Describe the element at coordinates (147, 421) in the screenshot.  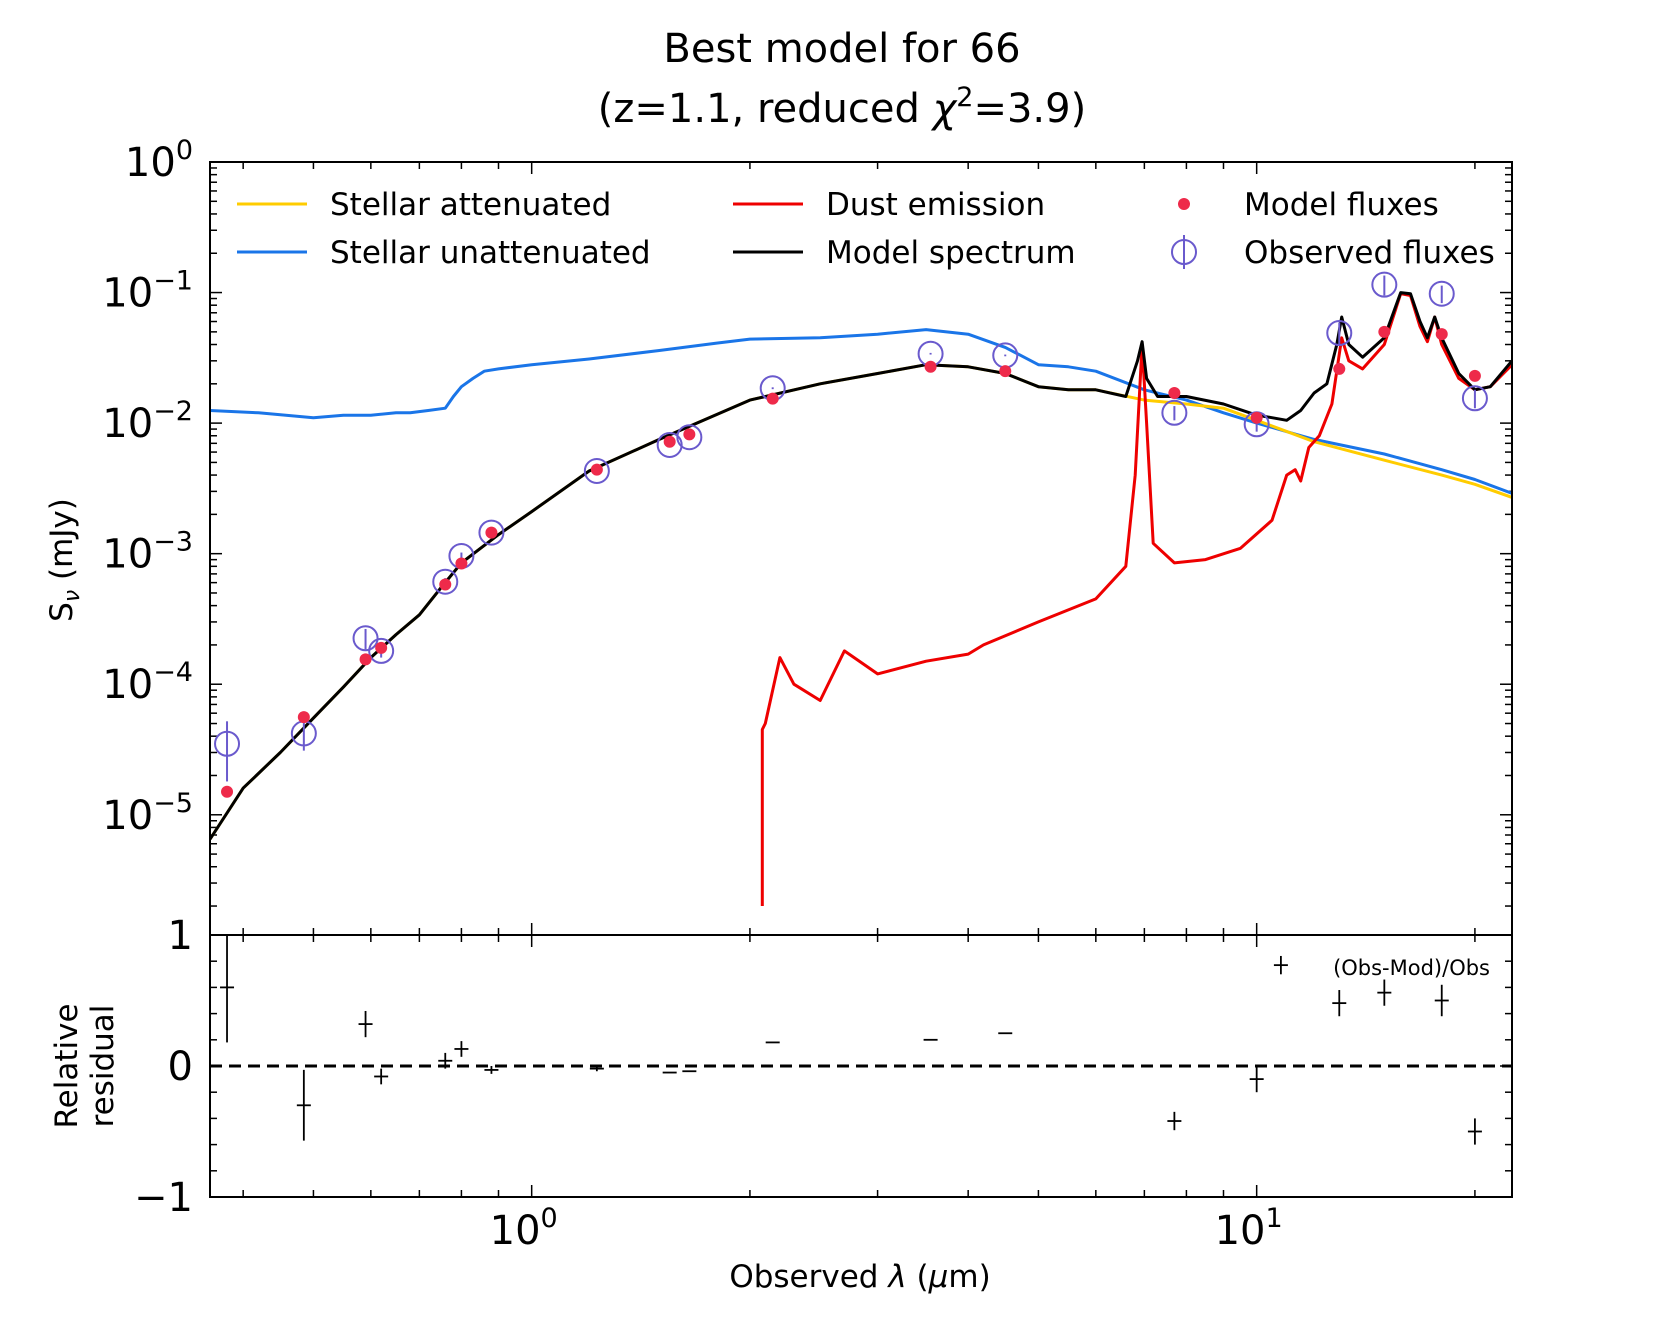
I see `main-ytick-label: 10⁻²` at that location.